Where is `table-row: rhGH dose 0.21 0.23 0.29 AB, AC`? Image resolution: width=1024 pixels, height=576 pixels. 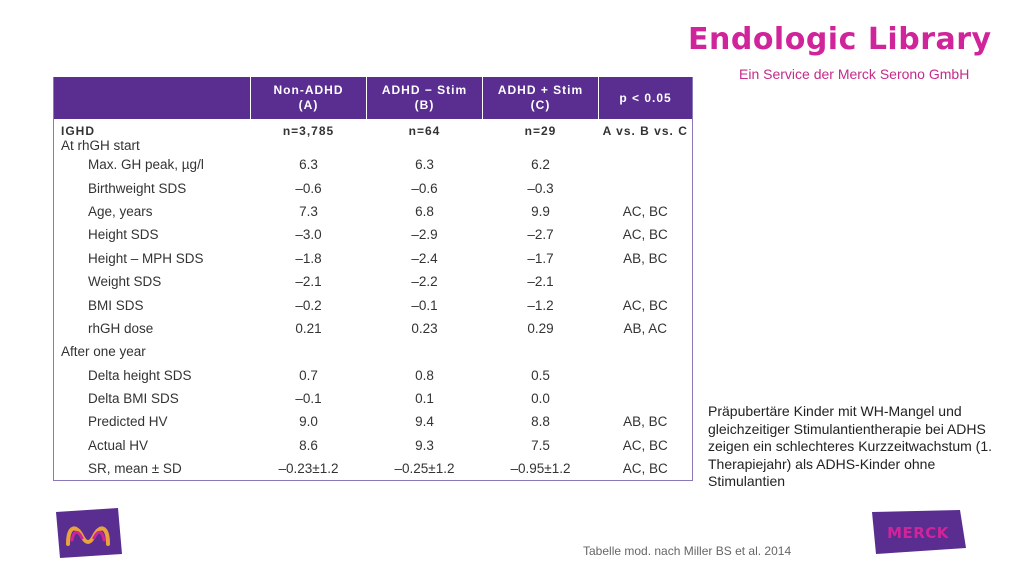 table-row: rhGH dose 0.21 0.23 0.29 AB, AC is located at coordinates (373, 328).